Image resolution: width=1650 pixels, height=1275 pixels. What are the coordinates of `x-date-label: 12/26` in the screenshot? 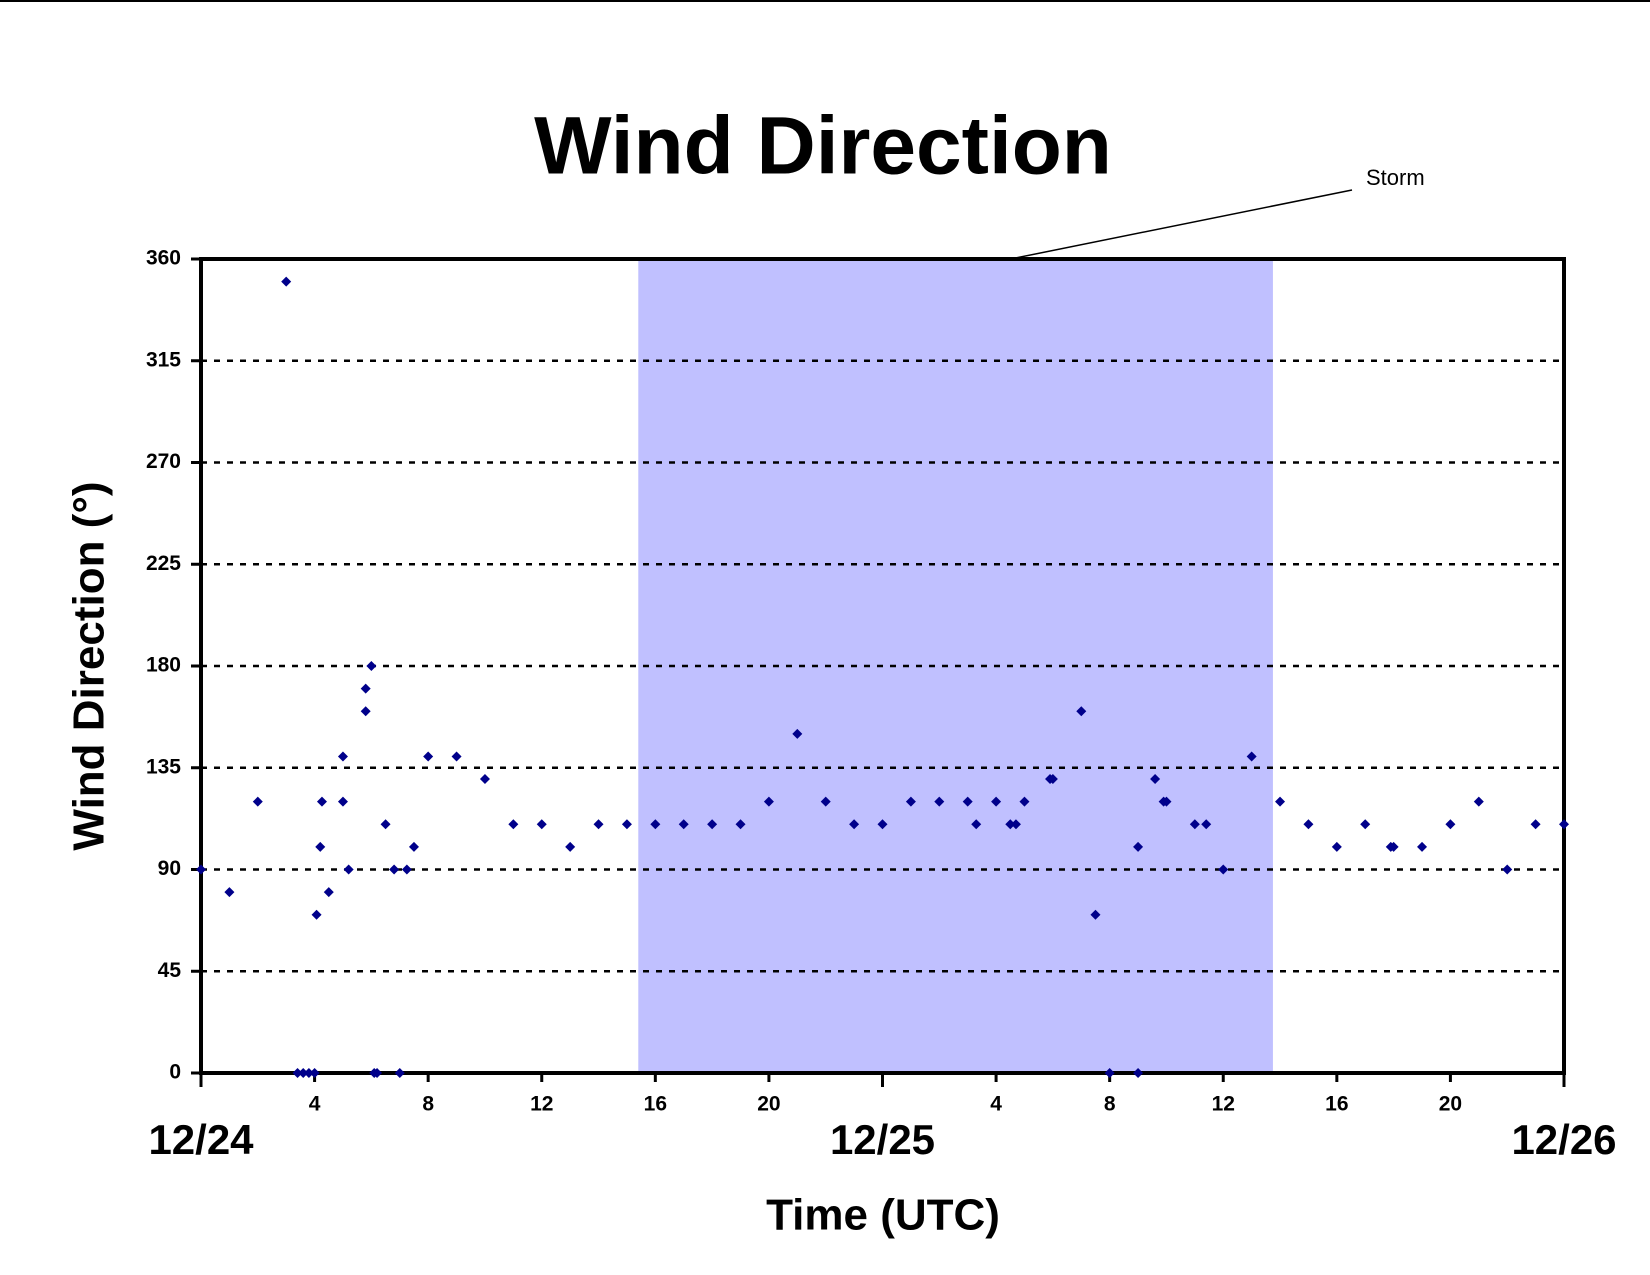 It's located at (1563, 1139).